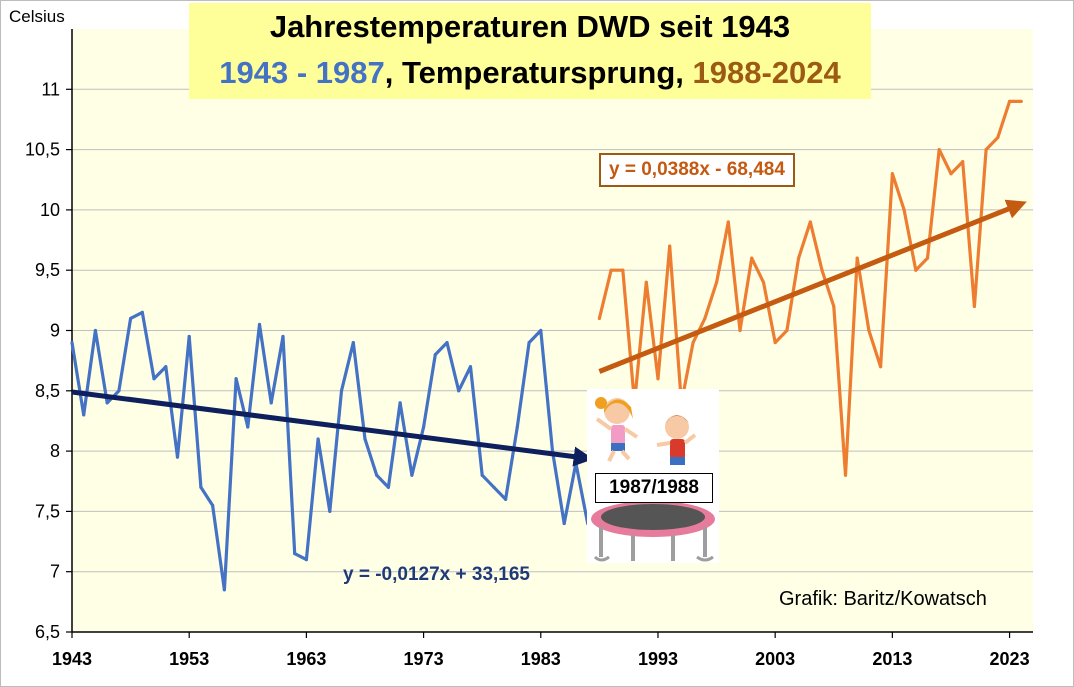 This screenshot has width=1074, height=687. I want to click on x-tick-label: 2003, so click(775, 659).